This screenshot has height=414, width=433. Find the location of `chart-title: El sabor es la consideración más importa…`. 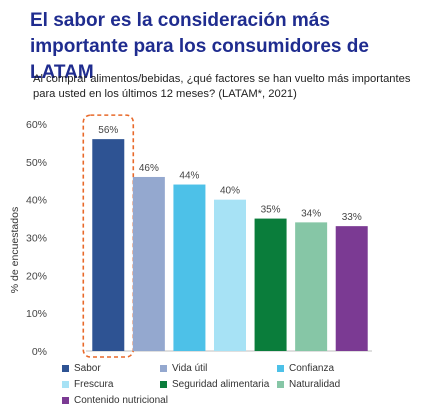

chart-title: El sabor es la consideración más importa… is located at coordinates (199, 46).